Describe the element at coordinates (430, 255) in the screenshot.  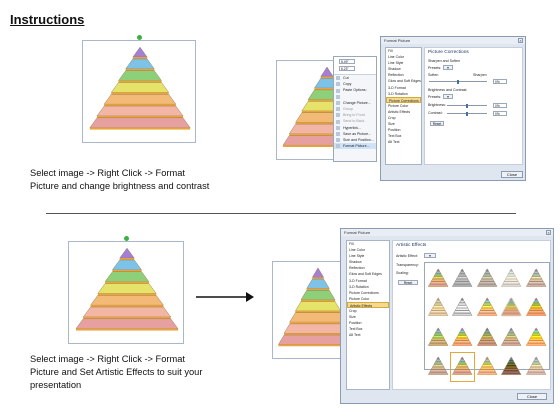
I see `artistic-effect-dropdown: ▾` at that location.